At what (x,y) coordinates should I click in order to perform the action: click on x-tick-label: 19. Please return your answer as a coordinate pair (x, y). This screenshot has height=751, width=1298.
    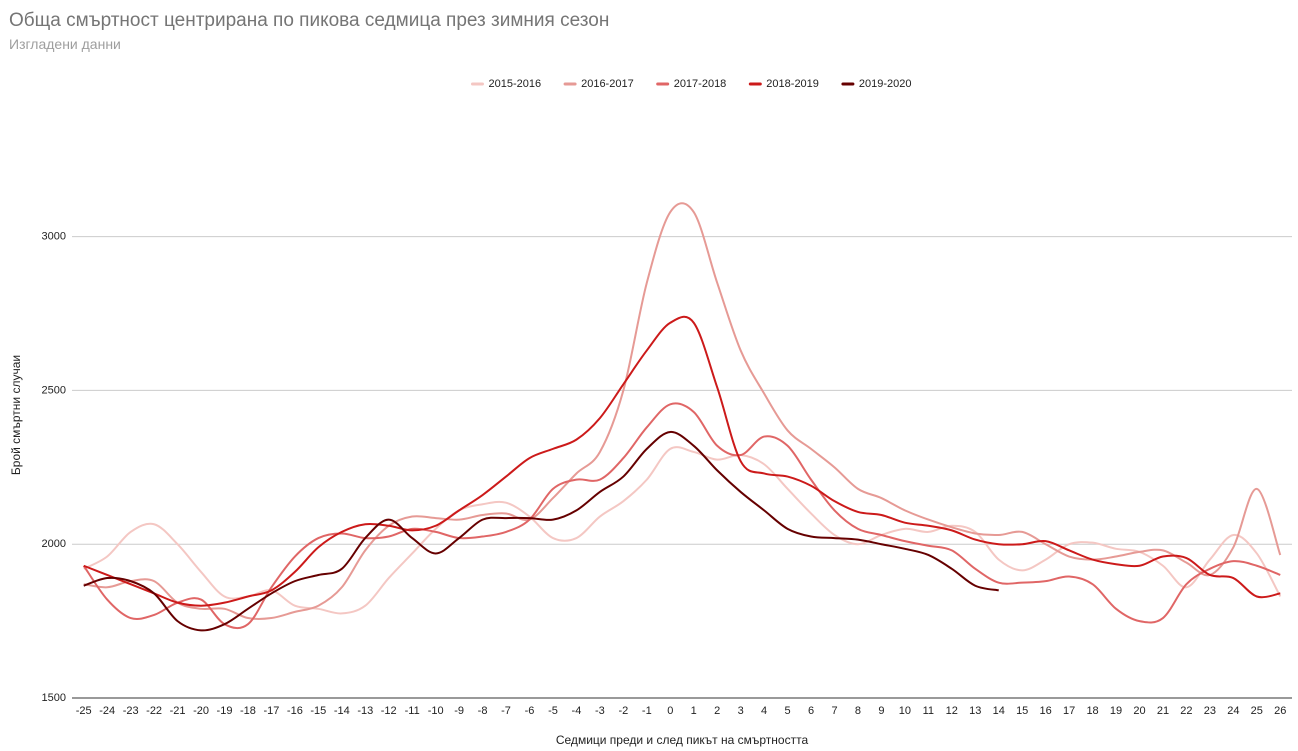
    Looking at the image, I should click on (1116, 711).